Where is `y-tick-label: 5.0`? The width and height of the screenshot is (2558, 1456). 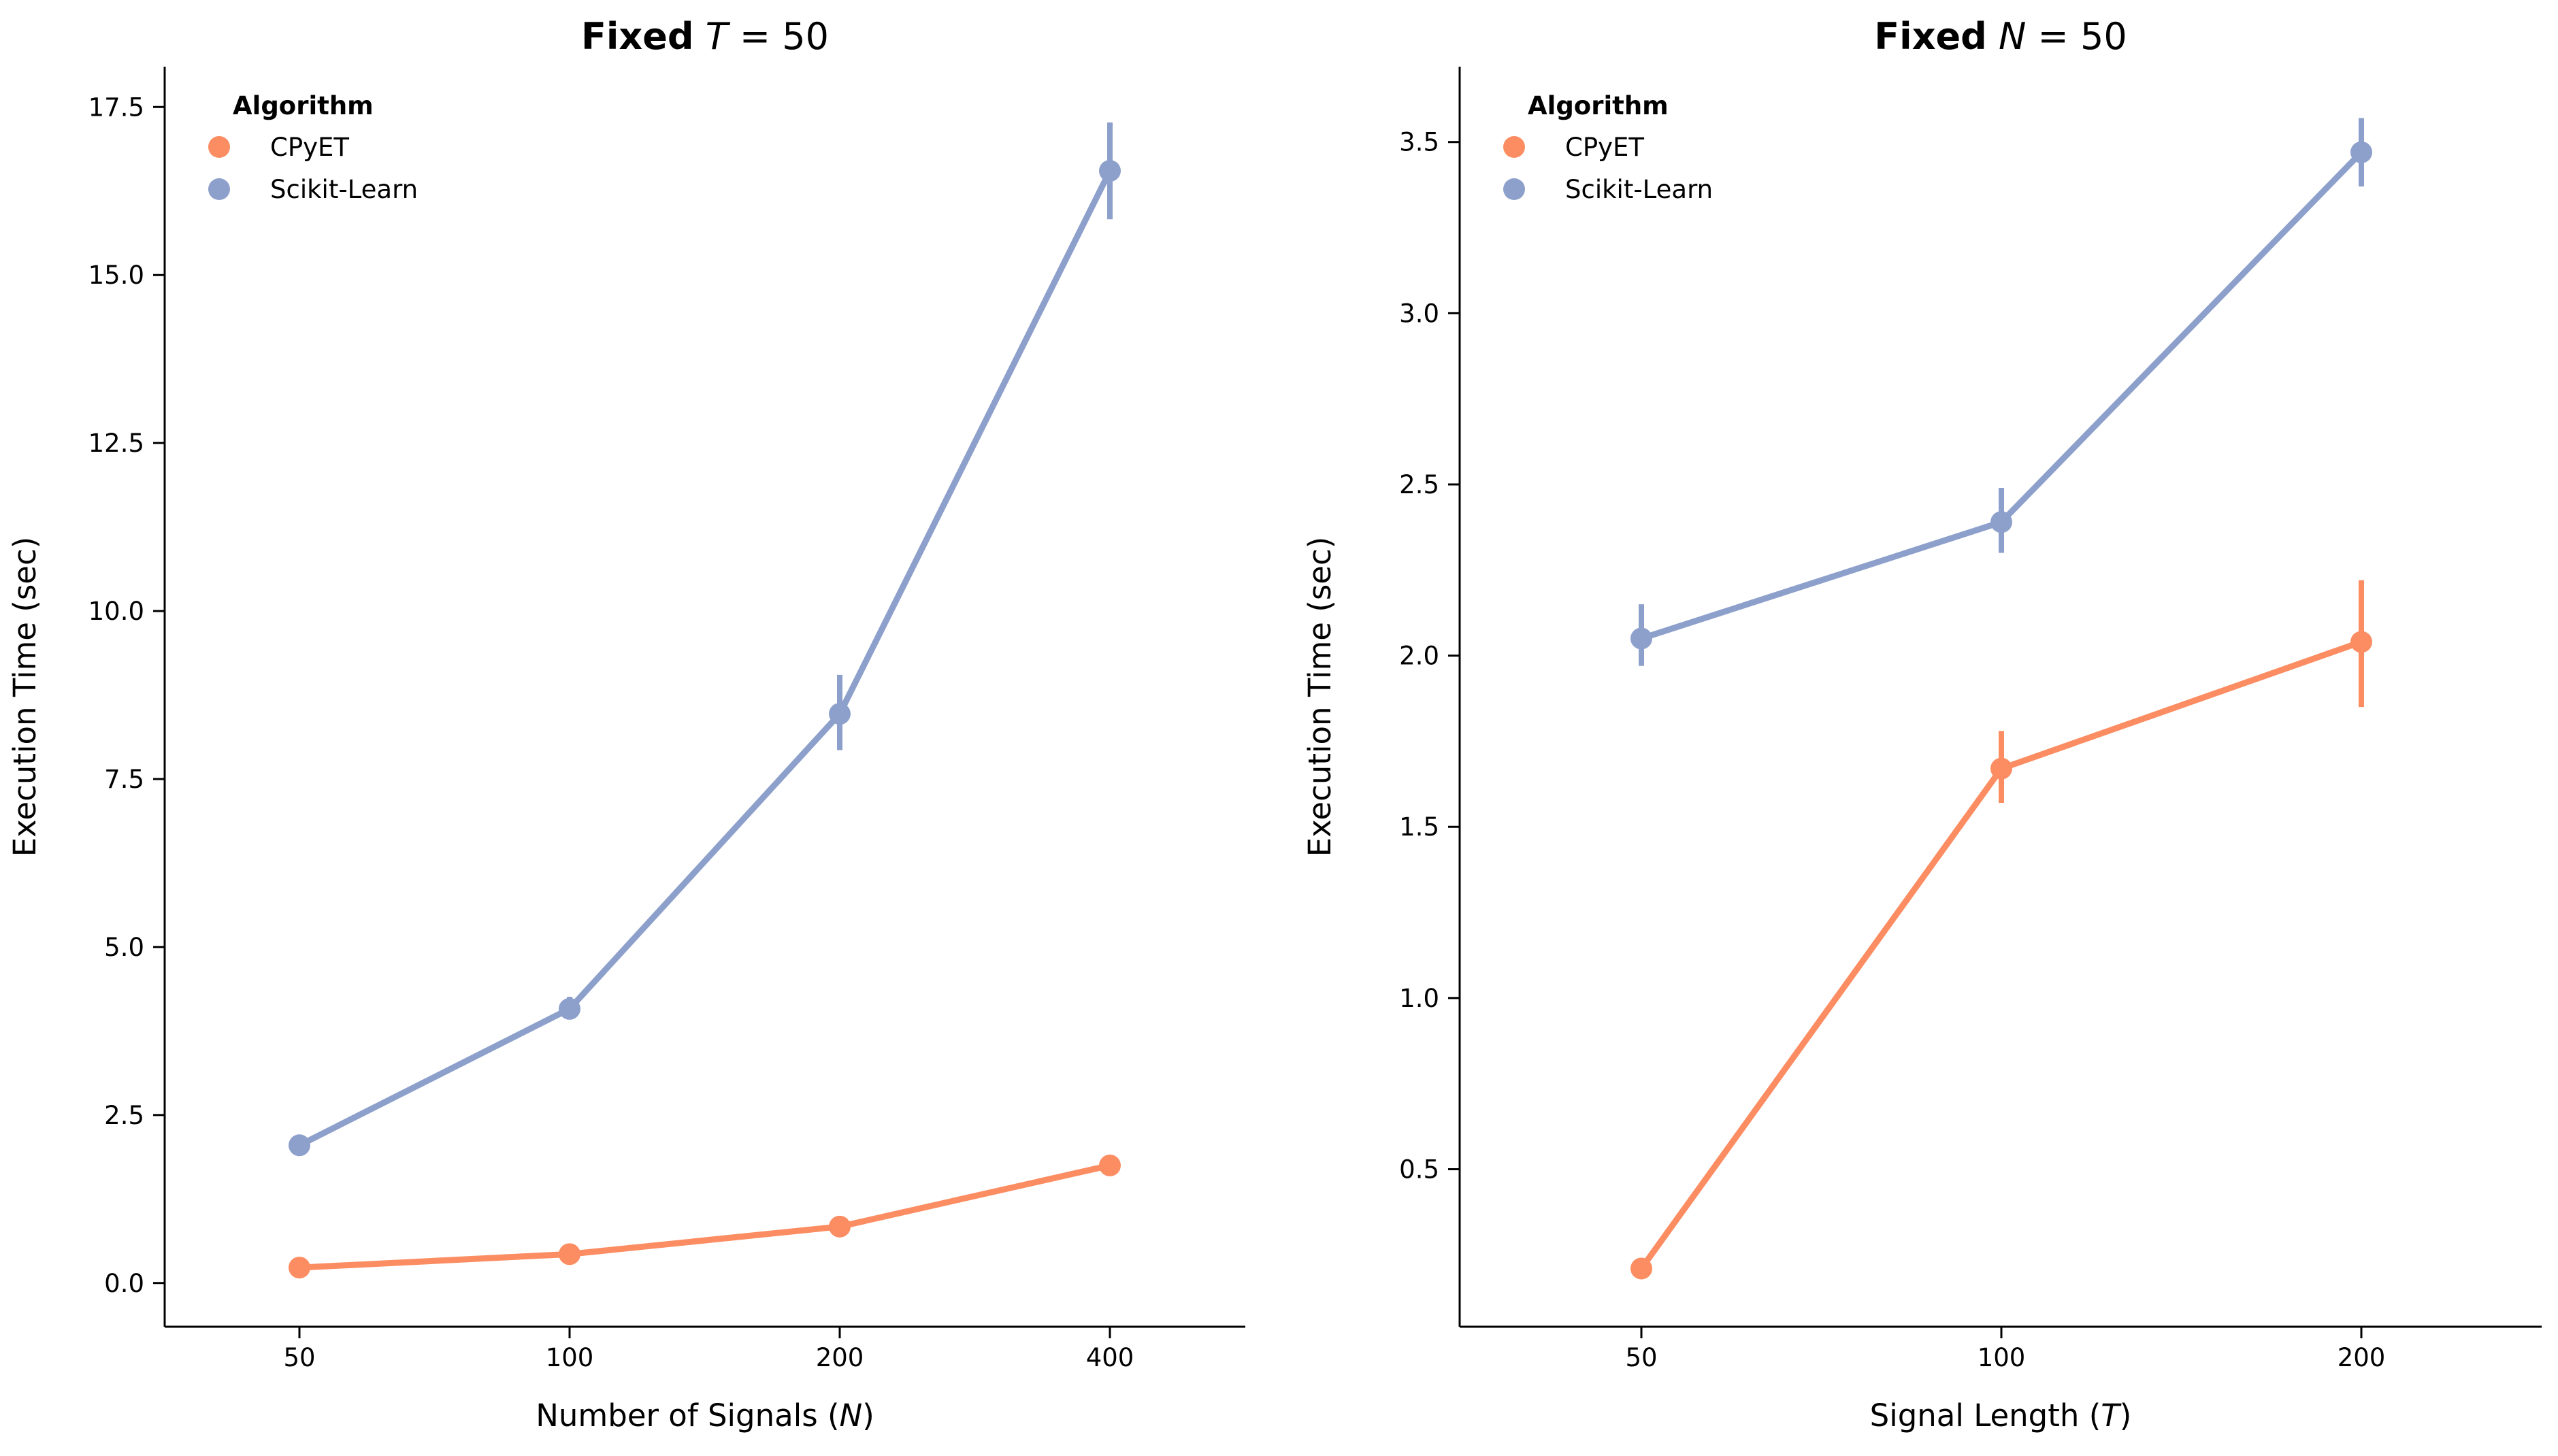
y-tick-label: 5.0 is located at coordinates (124, 948).